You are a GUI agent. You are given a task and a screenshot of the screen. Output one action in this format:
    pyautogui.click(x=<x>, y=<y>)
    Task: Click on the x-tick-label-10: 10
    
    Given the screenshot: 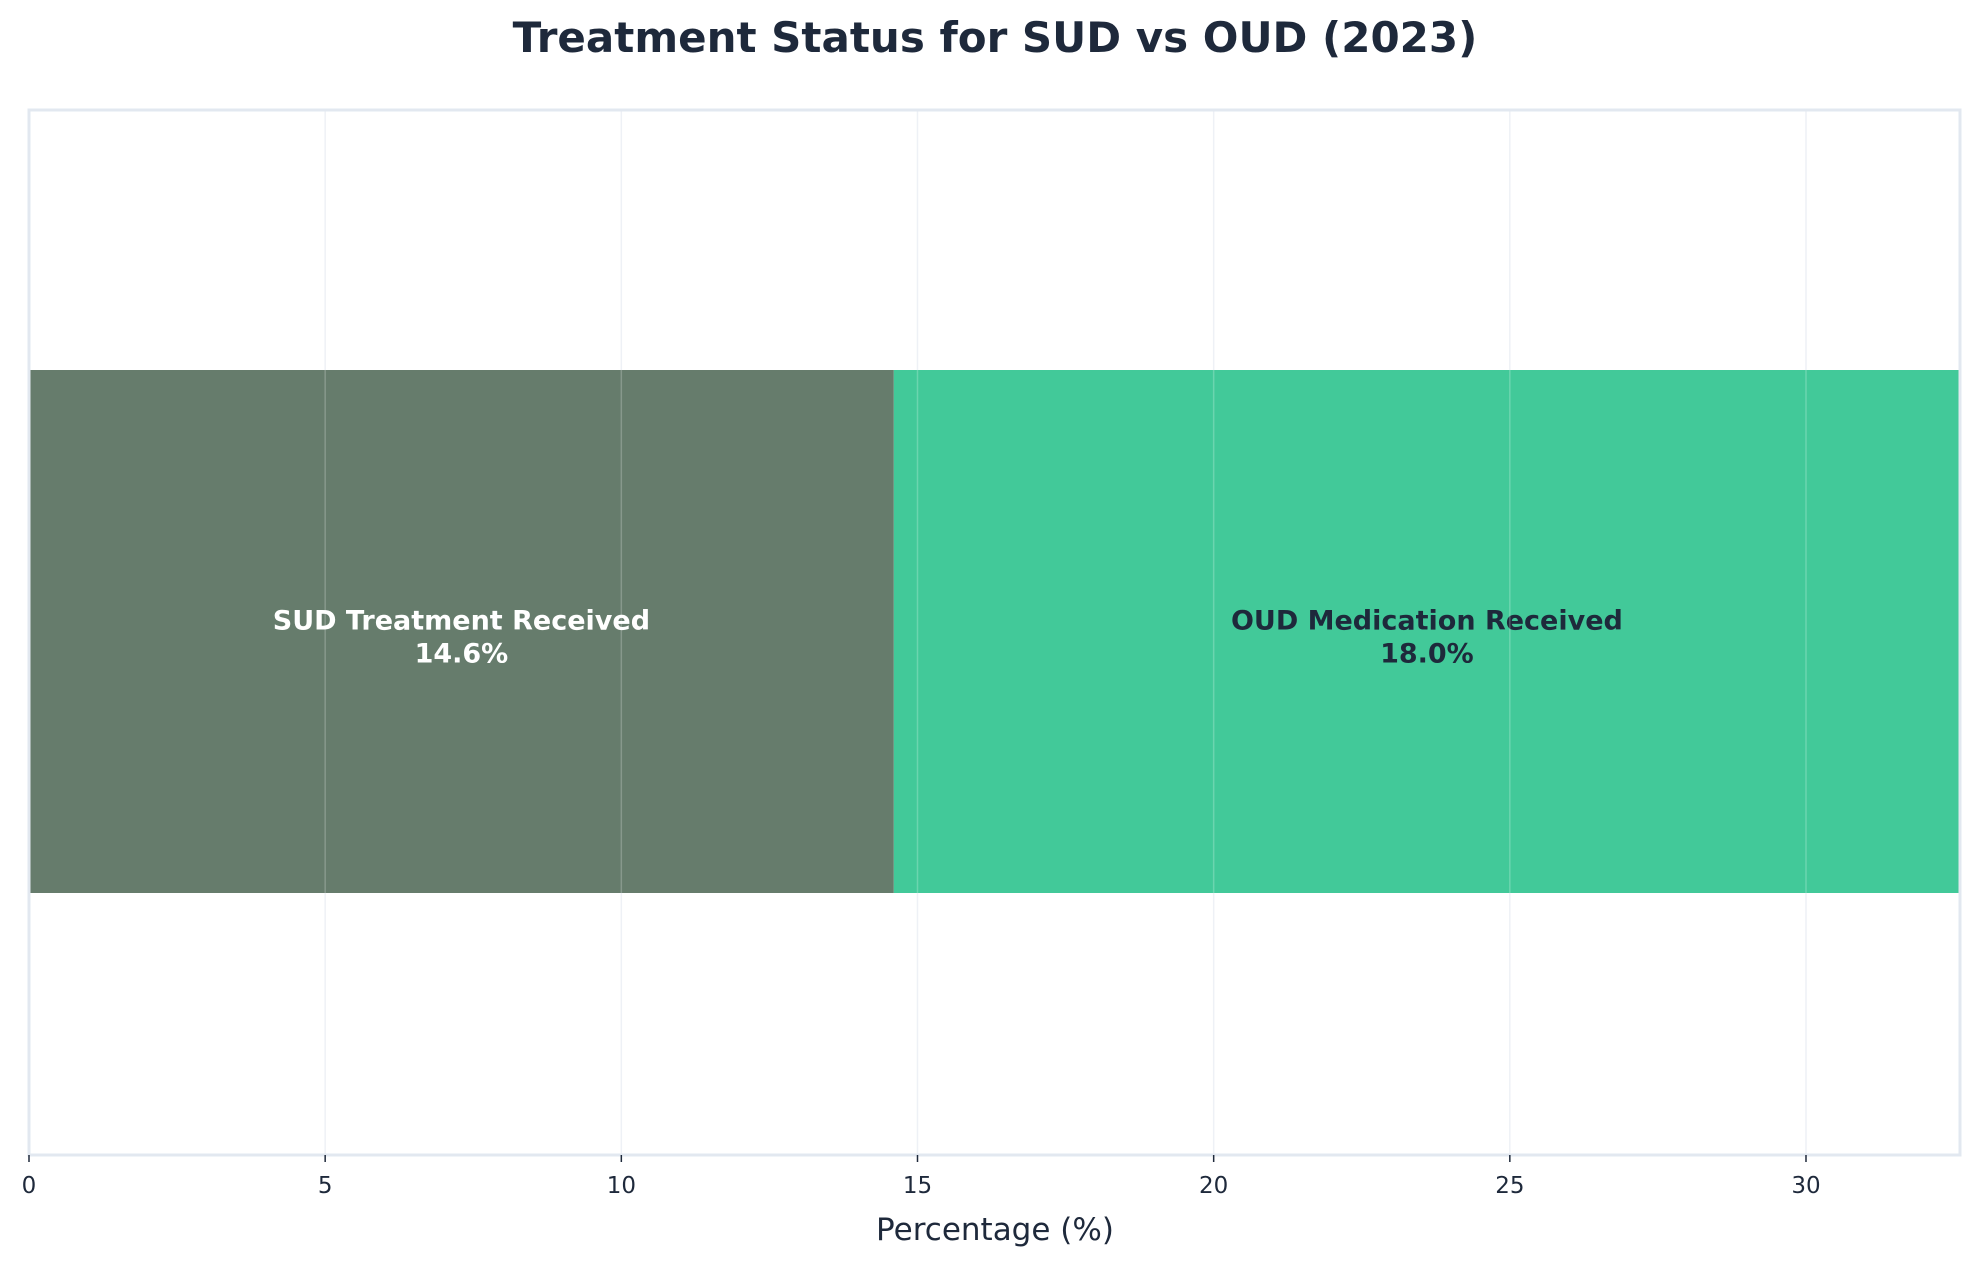 What is the action you would take?
    pyautogui.click(x=621, y=1186)
    